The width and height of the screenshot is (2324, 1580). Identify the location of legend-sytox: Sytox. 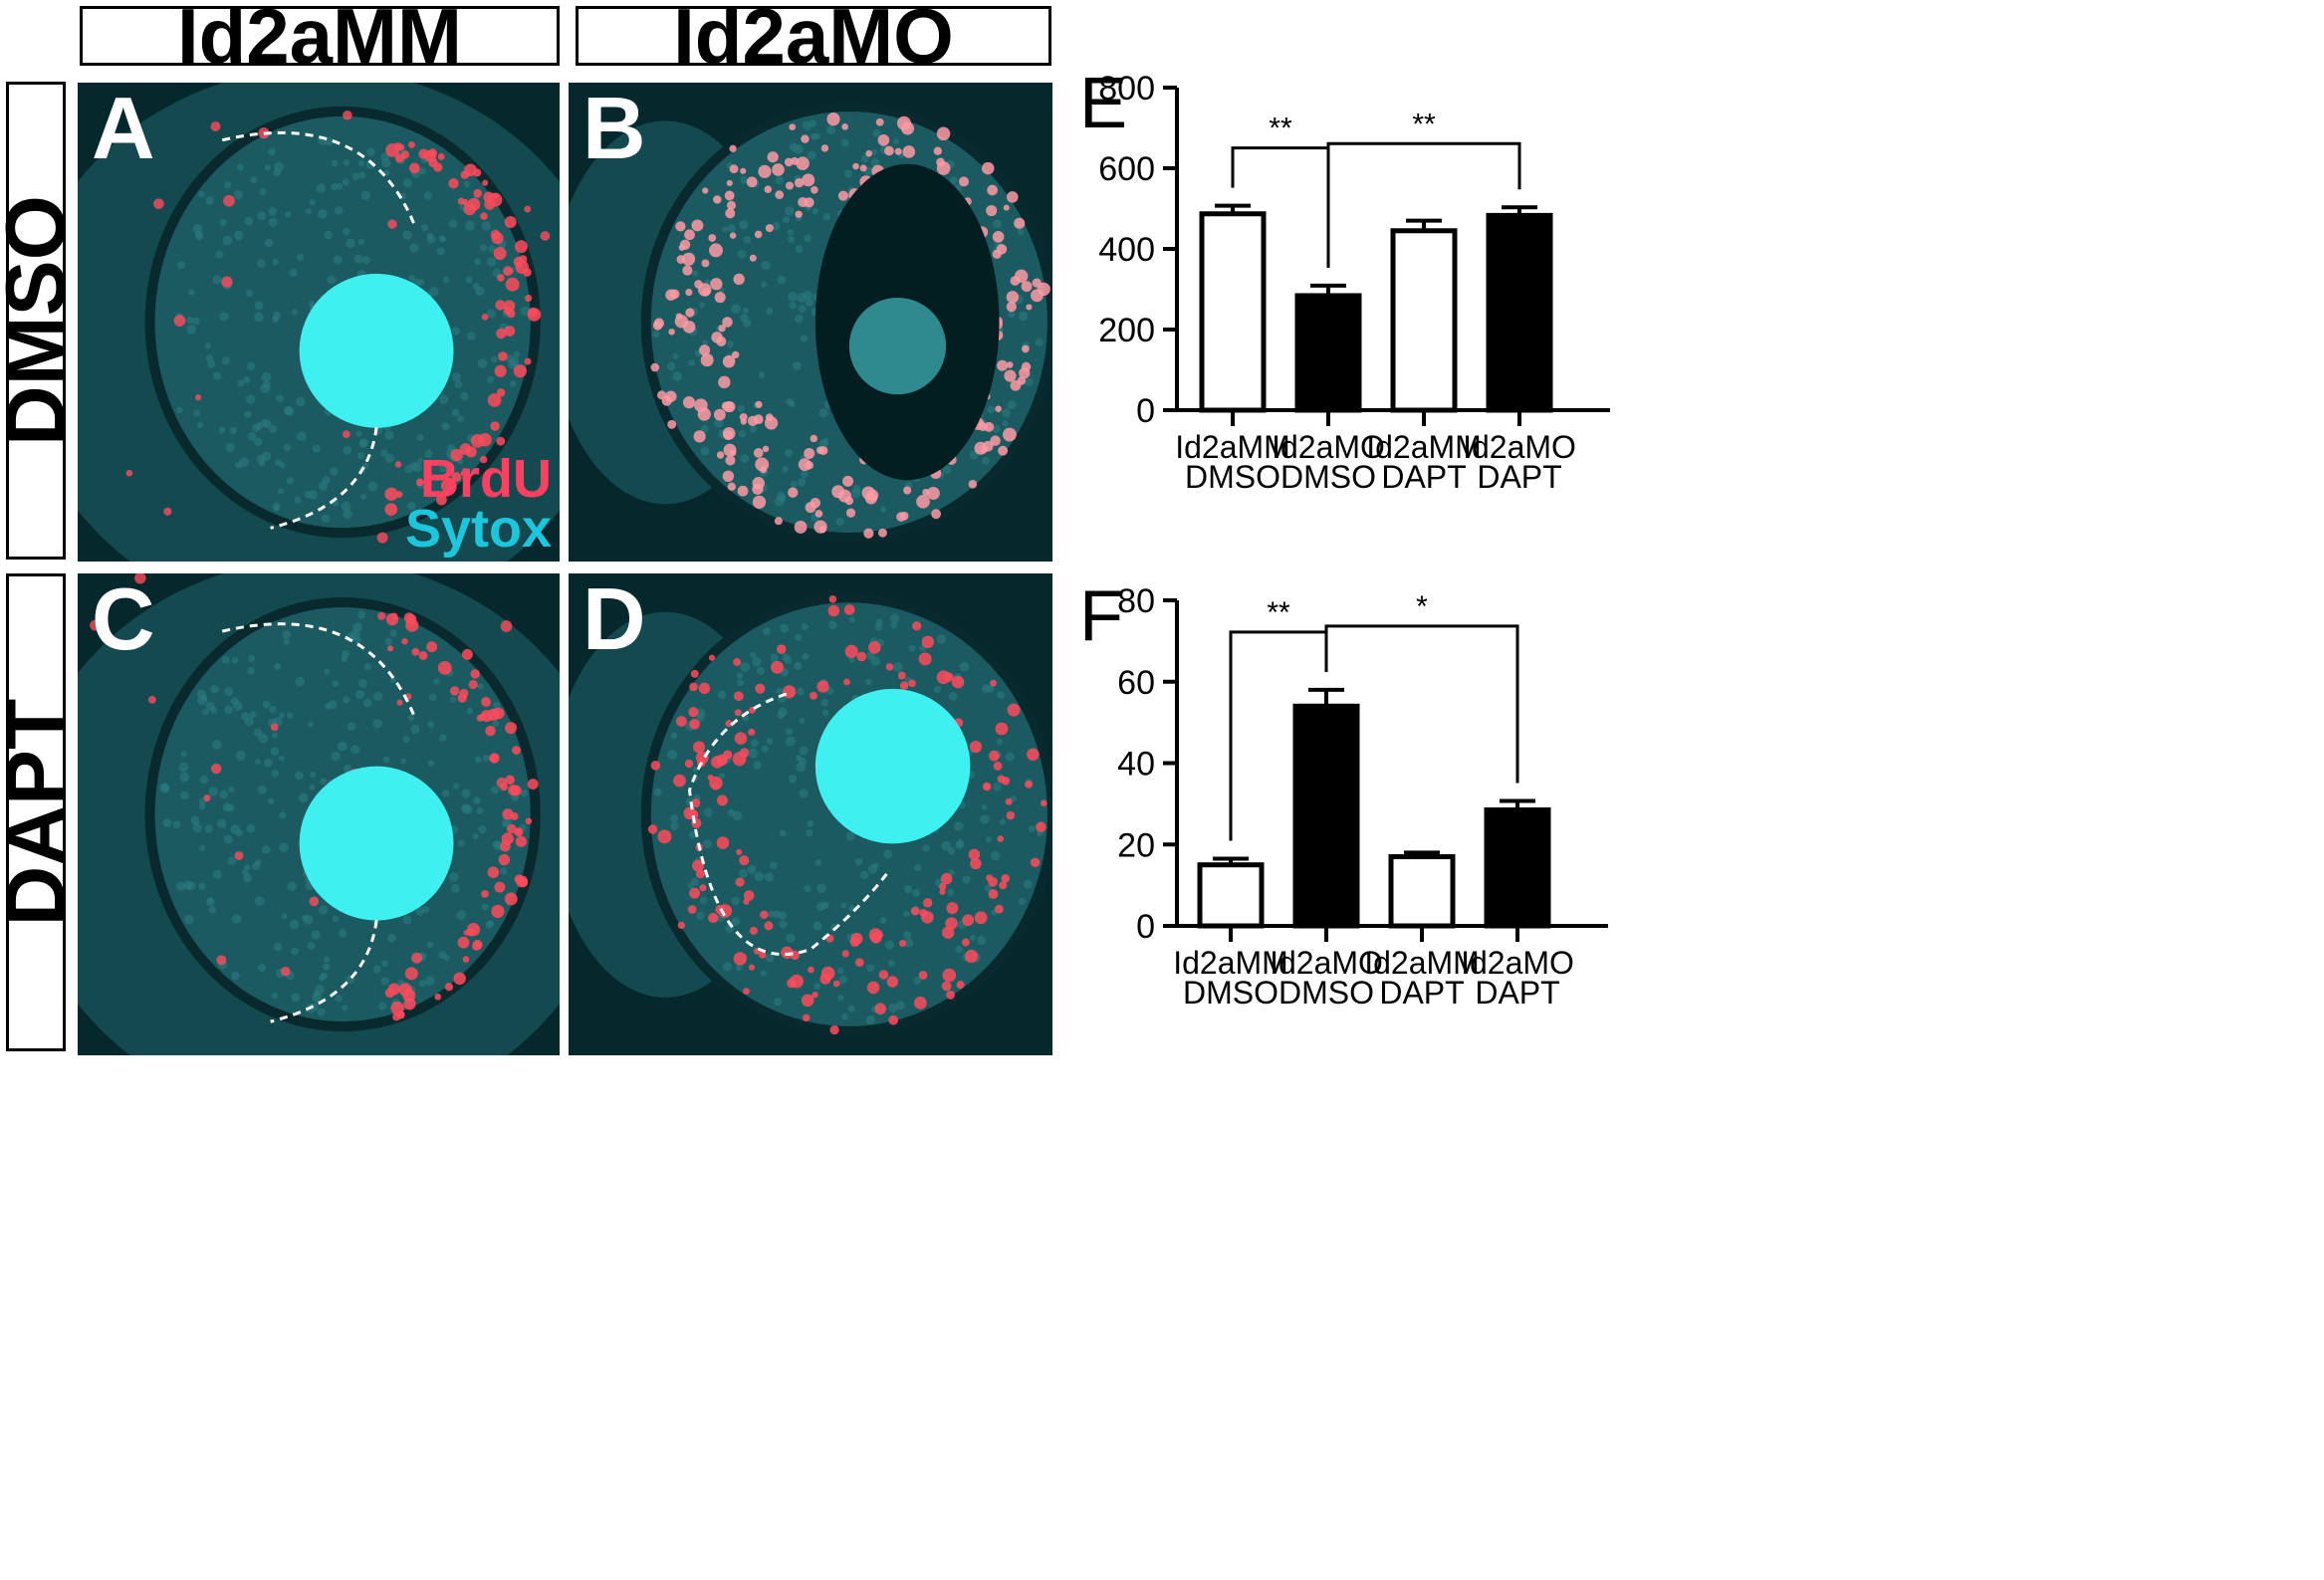
(478, 529).